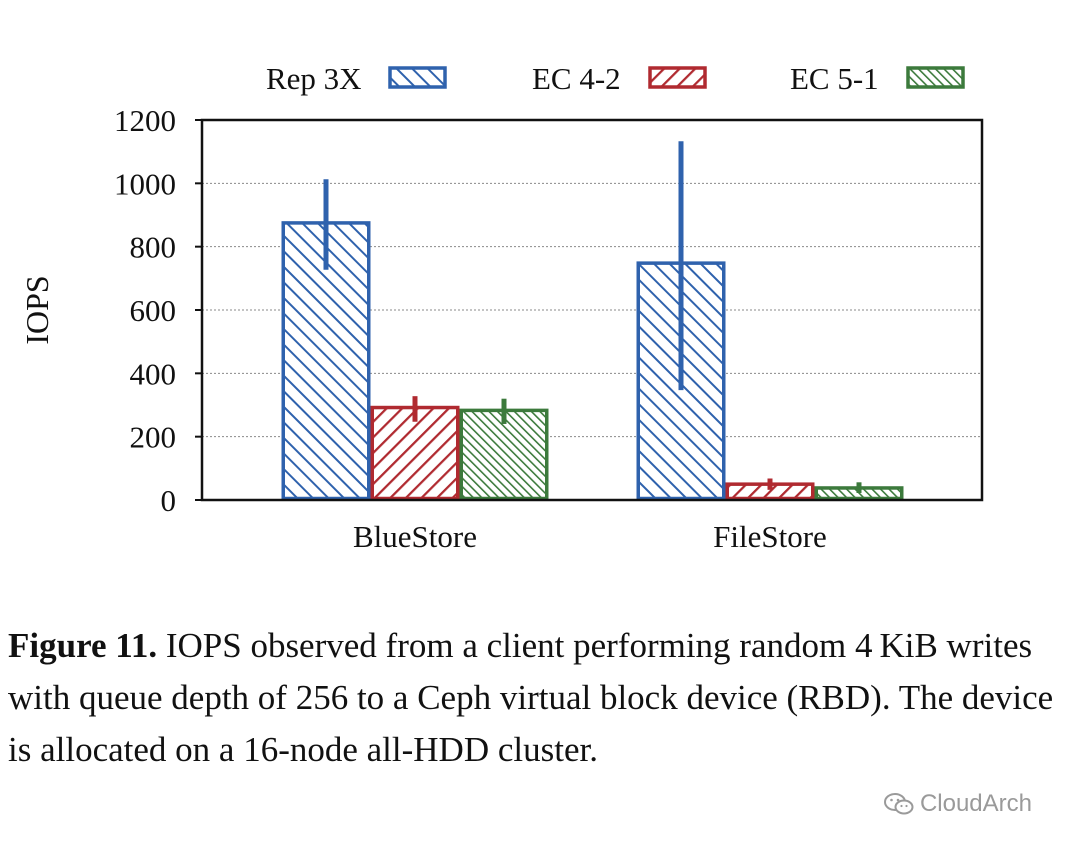  What do you see at coordinates (314, 78) in the screenshot?
I see `legend-label: Rep 3X` at bounding box center [314, 78].